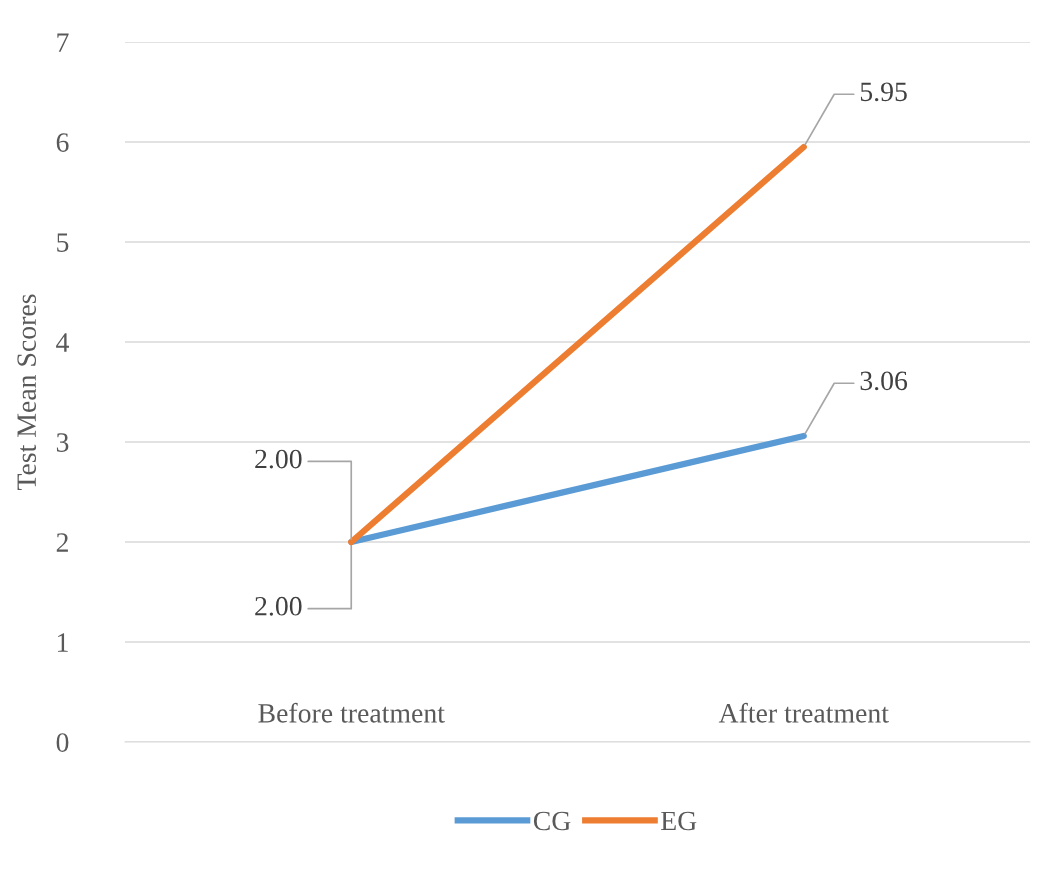 The height and width of the screenshot is (869, 1058). What do you see at coordinates (63, 42) in the screenshot?
I see `y-tick-label: 7` at bounding box center [63, 42].